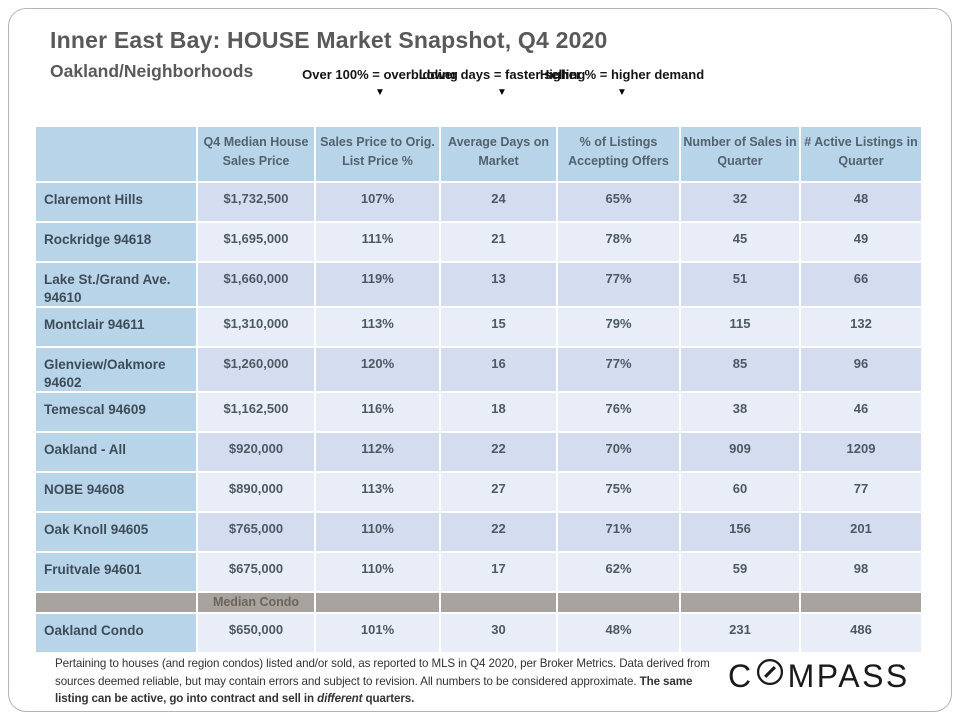 The height and width of the screenshot is (720, 960). I want to click on table-cell: 71%, so click(618, 532).